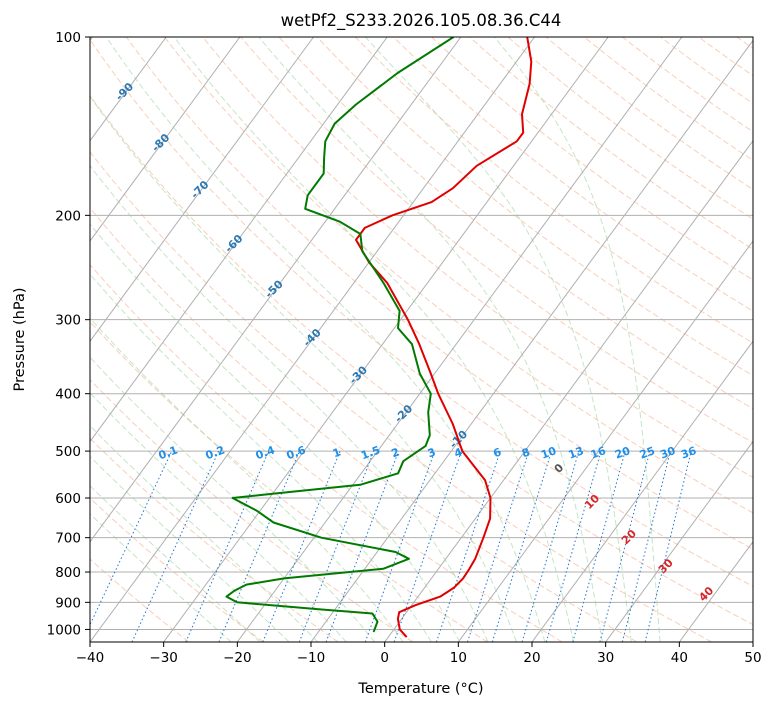 The height and width of the screenshot is (708, 775). Describe the element at coordinates (688, 453) in the screenshot. I see `mixing-ratio-label: 36` at that location.